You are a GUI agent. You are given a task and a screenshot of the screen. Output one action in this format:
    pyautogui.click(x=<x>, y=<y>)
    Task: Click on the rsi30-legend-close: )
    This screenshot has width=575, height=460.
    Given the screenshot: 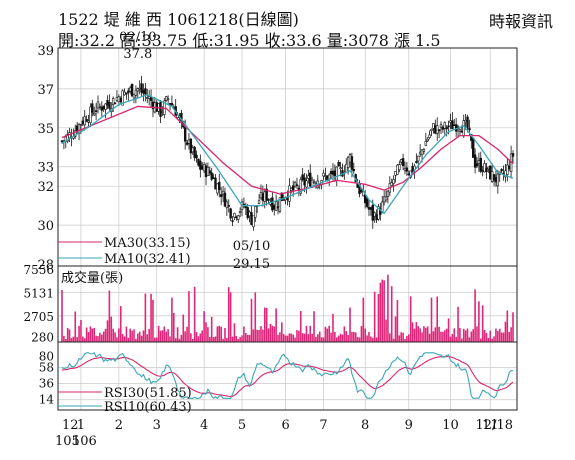 What is the action you would take?
    pyautogui.click(x=189, y=393)
    